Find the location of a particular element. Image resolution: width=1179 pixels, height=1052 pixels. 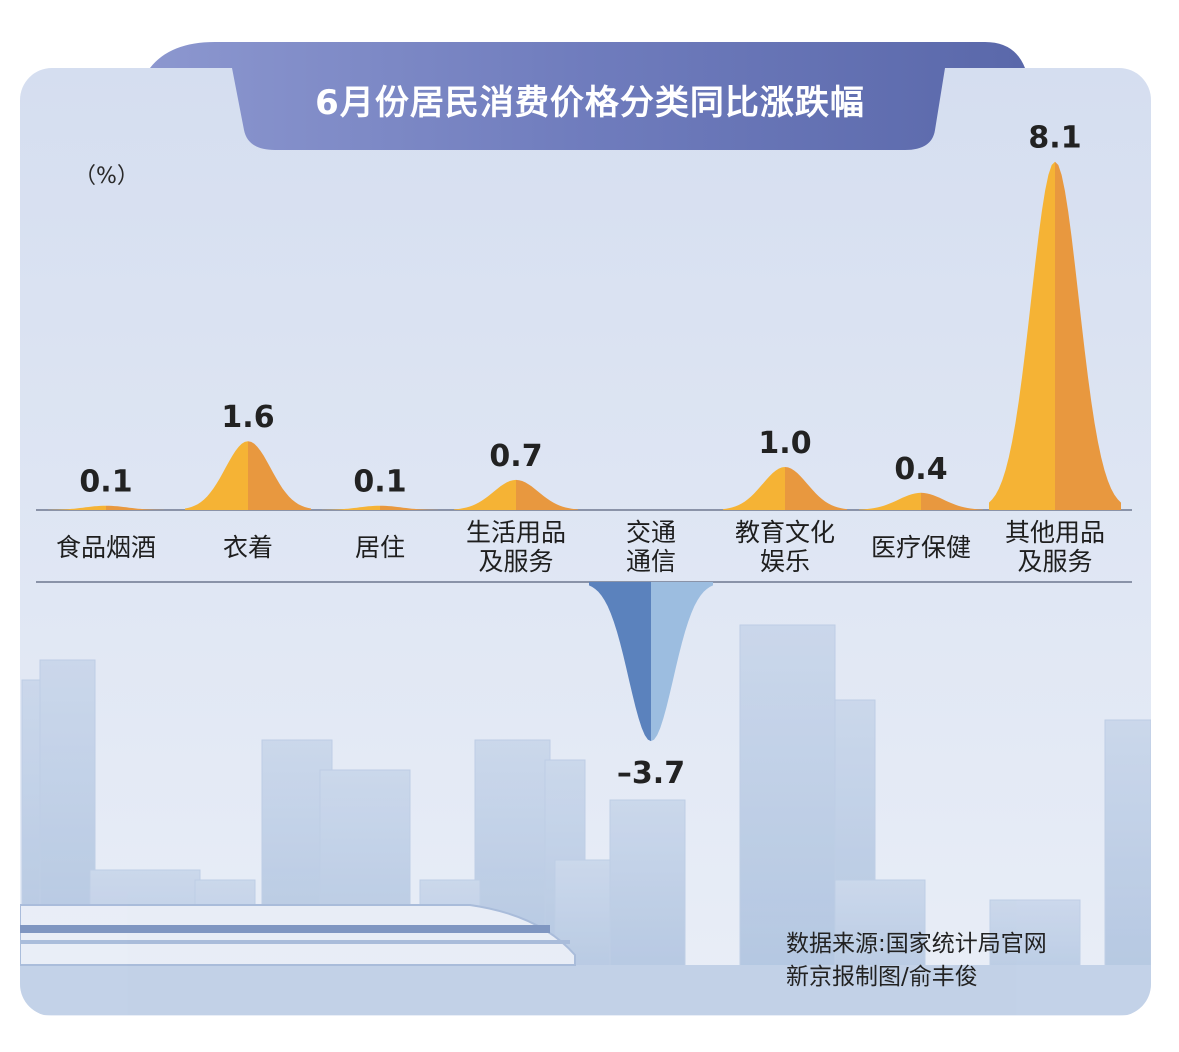

peak-6-left is located at coordinates (890, 501).